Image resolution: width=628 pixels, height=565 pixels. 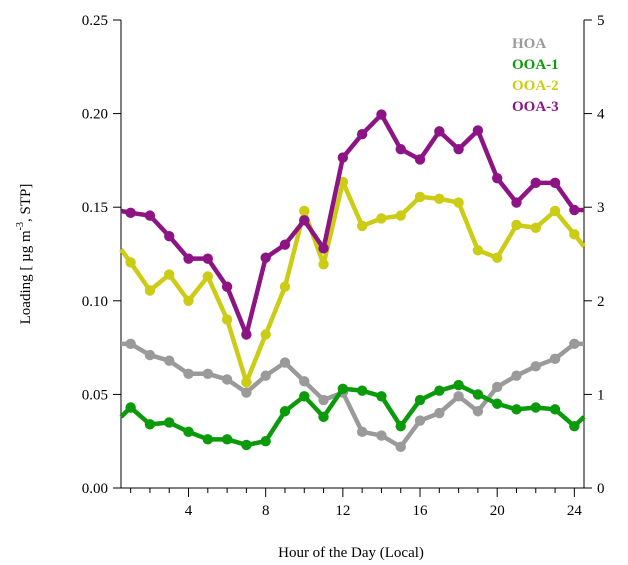 What do you see at coordinates (189, 511) in the screenshot?
I see `x-tick-label: 4` at bounding box center [189, 511].